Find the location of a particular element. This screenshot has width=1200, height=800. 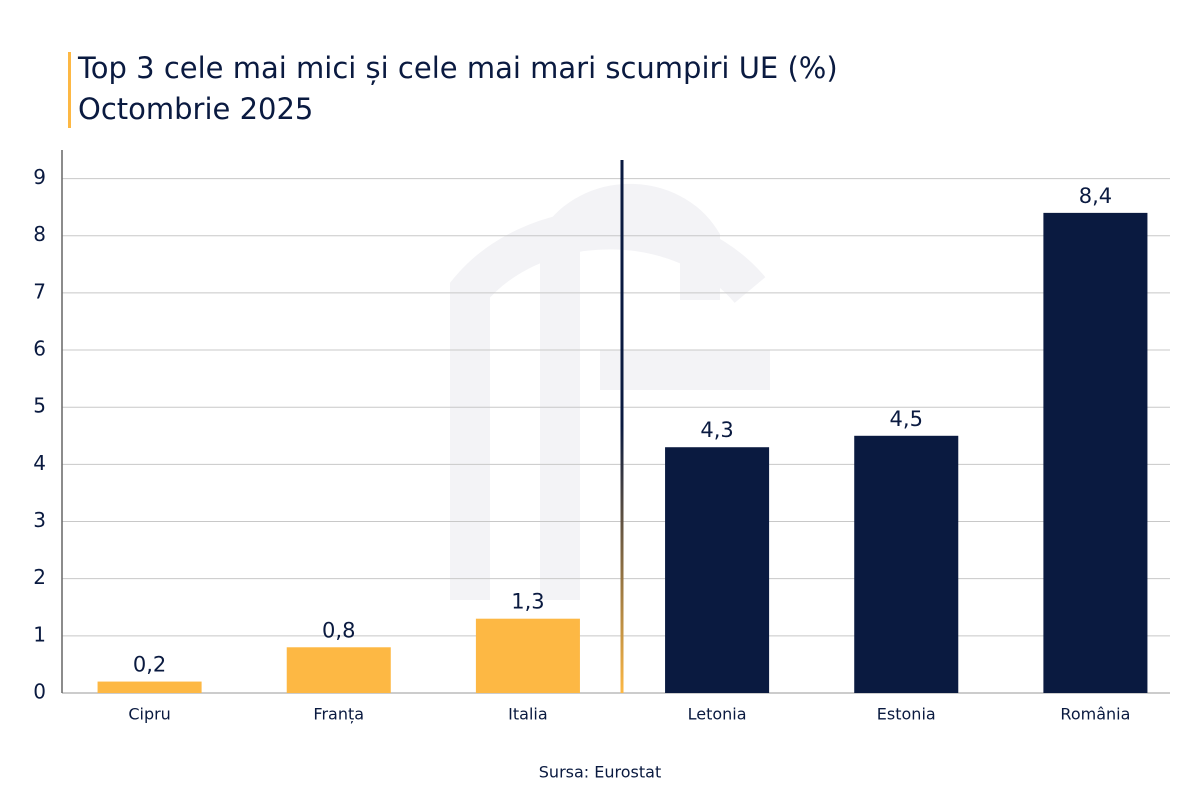

x-tick-label: România is located at coordinates (1095, 714).